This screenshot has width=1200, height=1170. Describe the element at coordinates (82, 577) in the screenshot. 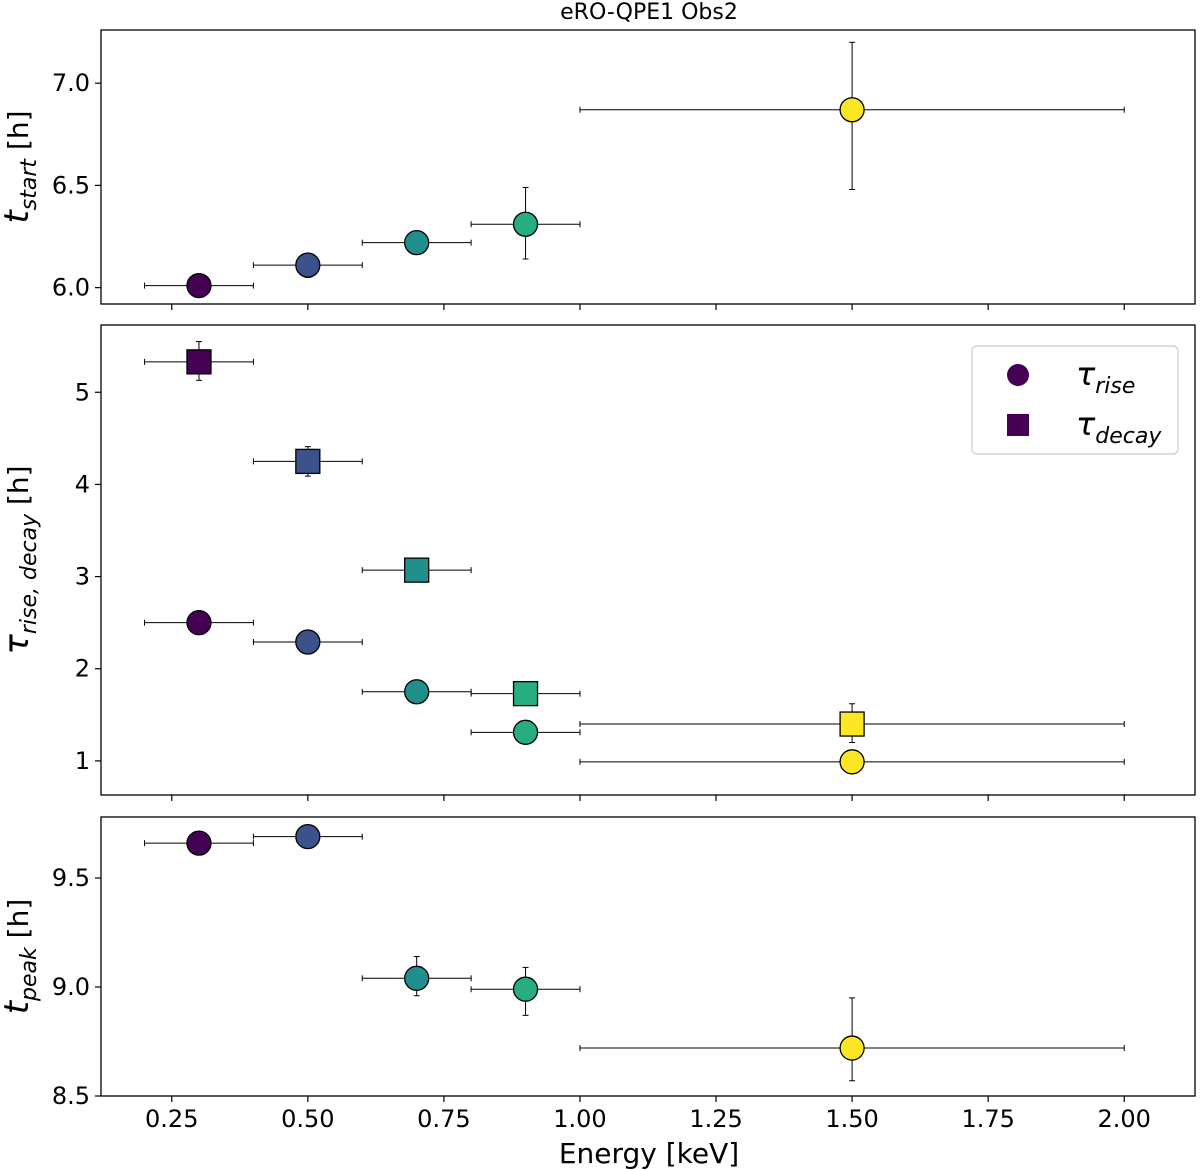

I see `y-tick-label: 3` at that location.